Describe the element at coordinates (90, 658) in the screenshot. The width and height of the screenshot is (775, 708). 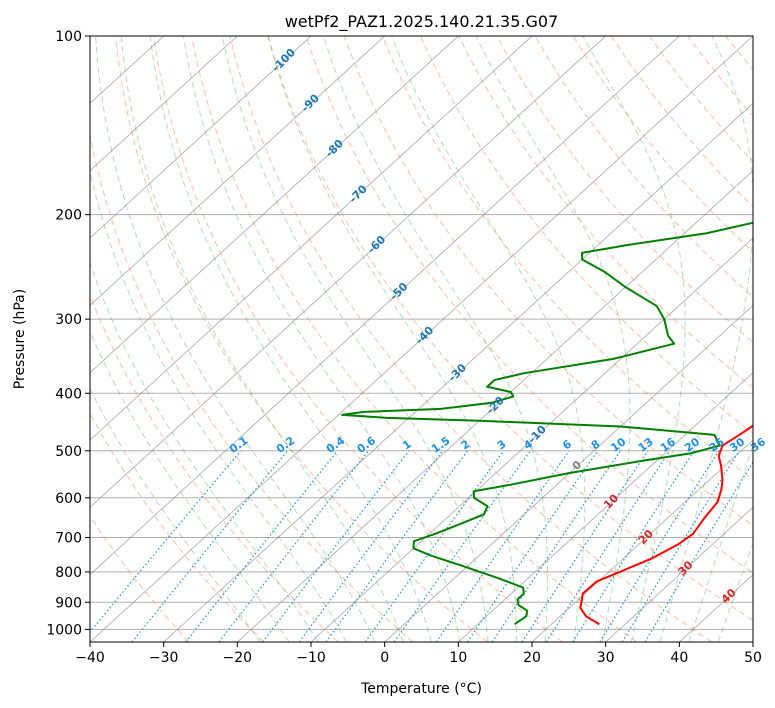
I see `x-tick-label: −40` at that location.